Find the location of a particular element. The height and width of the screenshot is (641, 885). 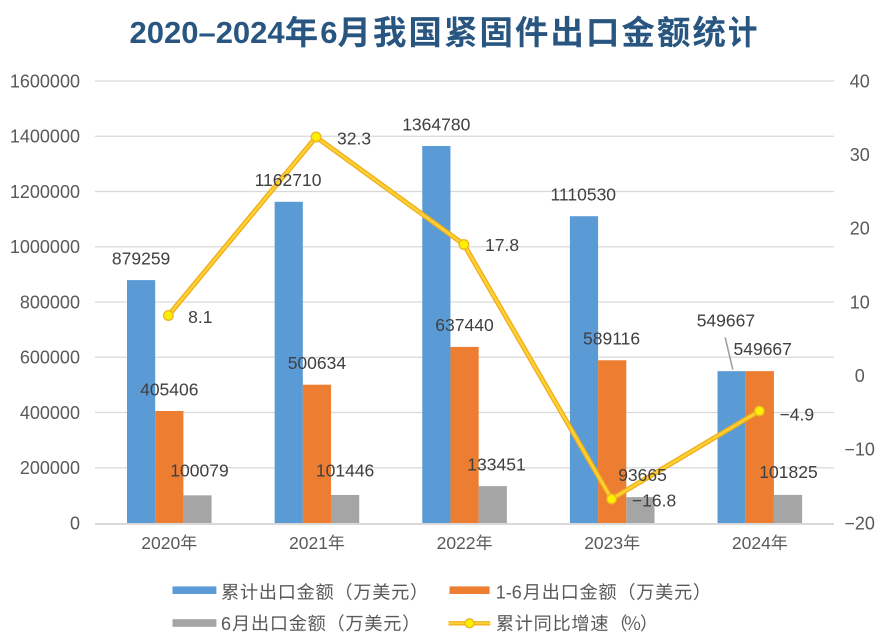

svg-text: 879259 is located at coordinates (141, 258).